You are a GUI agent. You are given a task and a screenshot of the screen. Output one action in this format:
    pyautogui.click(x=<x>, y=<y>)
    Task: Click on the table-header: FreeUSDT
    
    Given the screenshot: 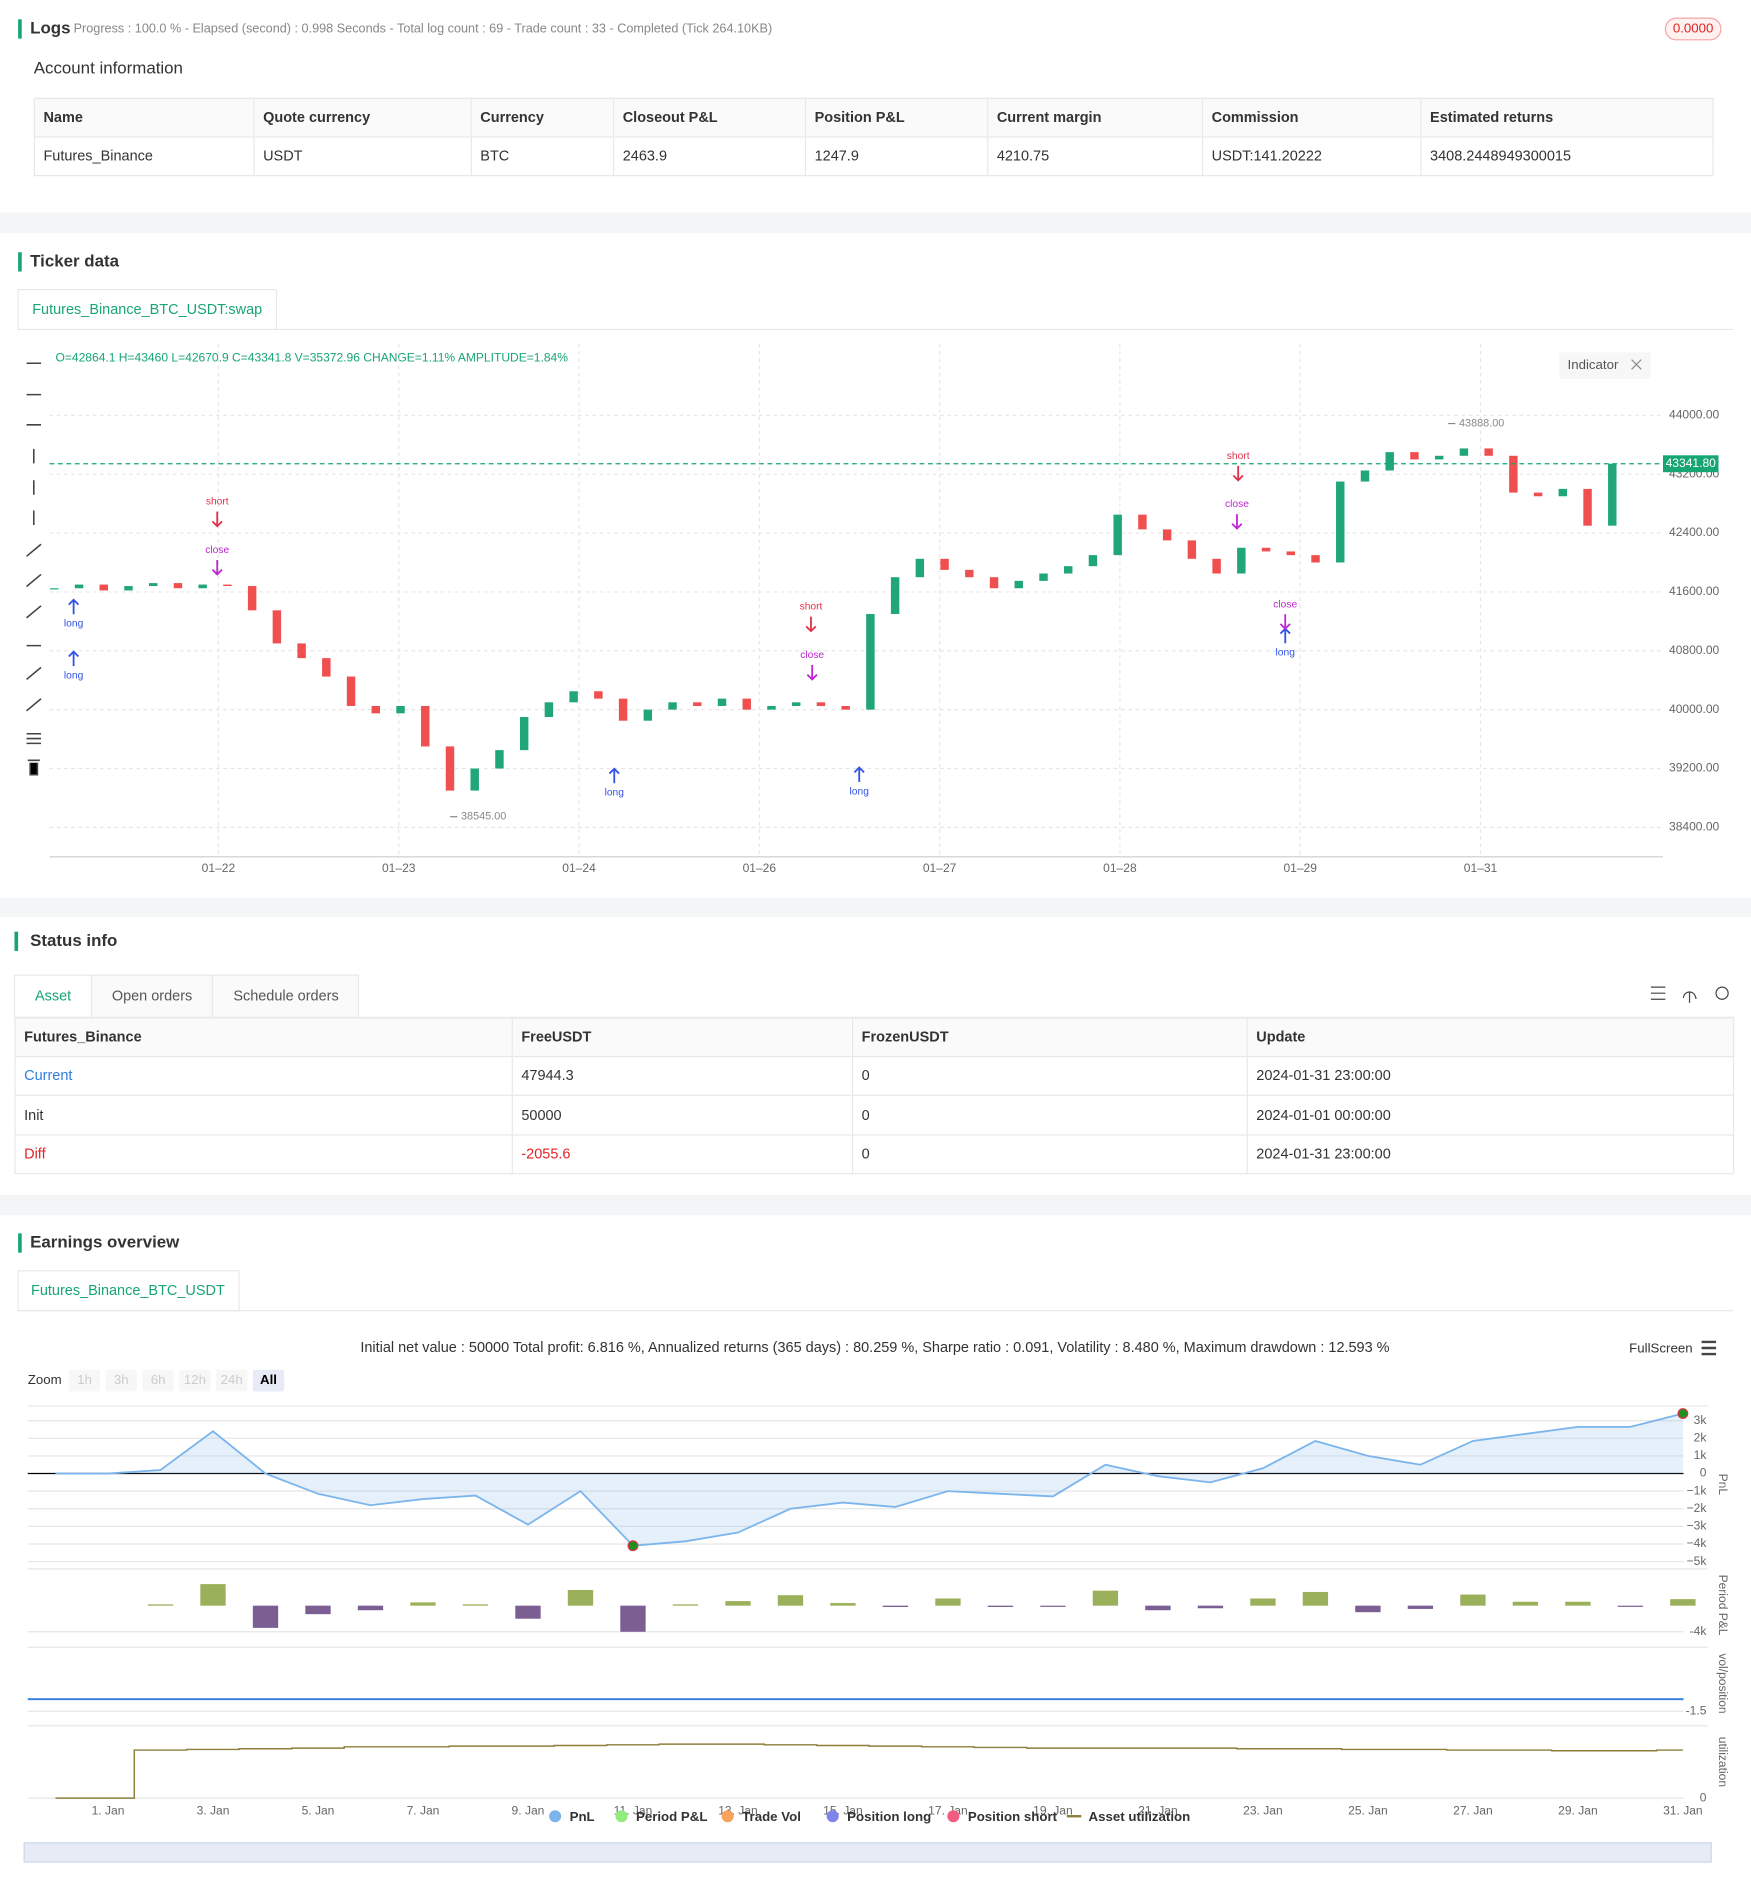 What is the action you would take?
    pyautogui.click(x=683, y=1037)
    